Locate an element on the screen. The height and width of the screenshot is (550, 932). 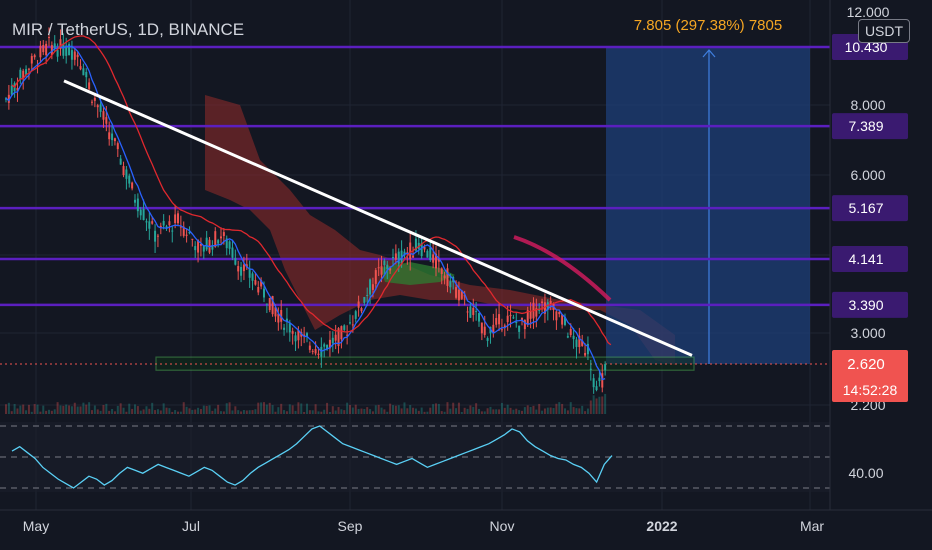
time-tick-label: Jul is located at coordinates (191, 526).